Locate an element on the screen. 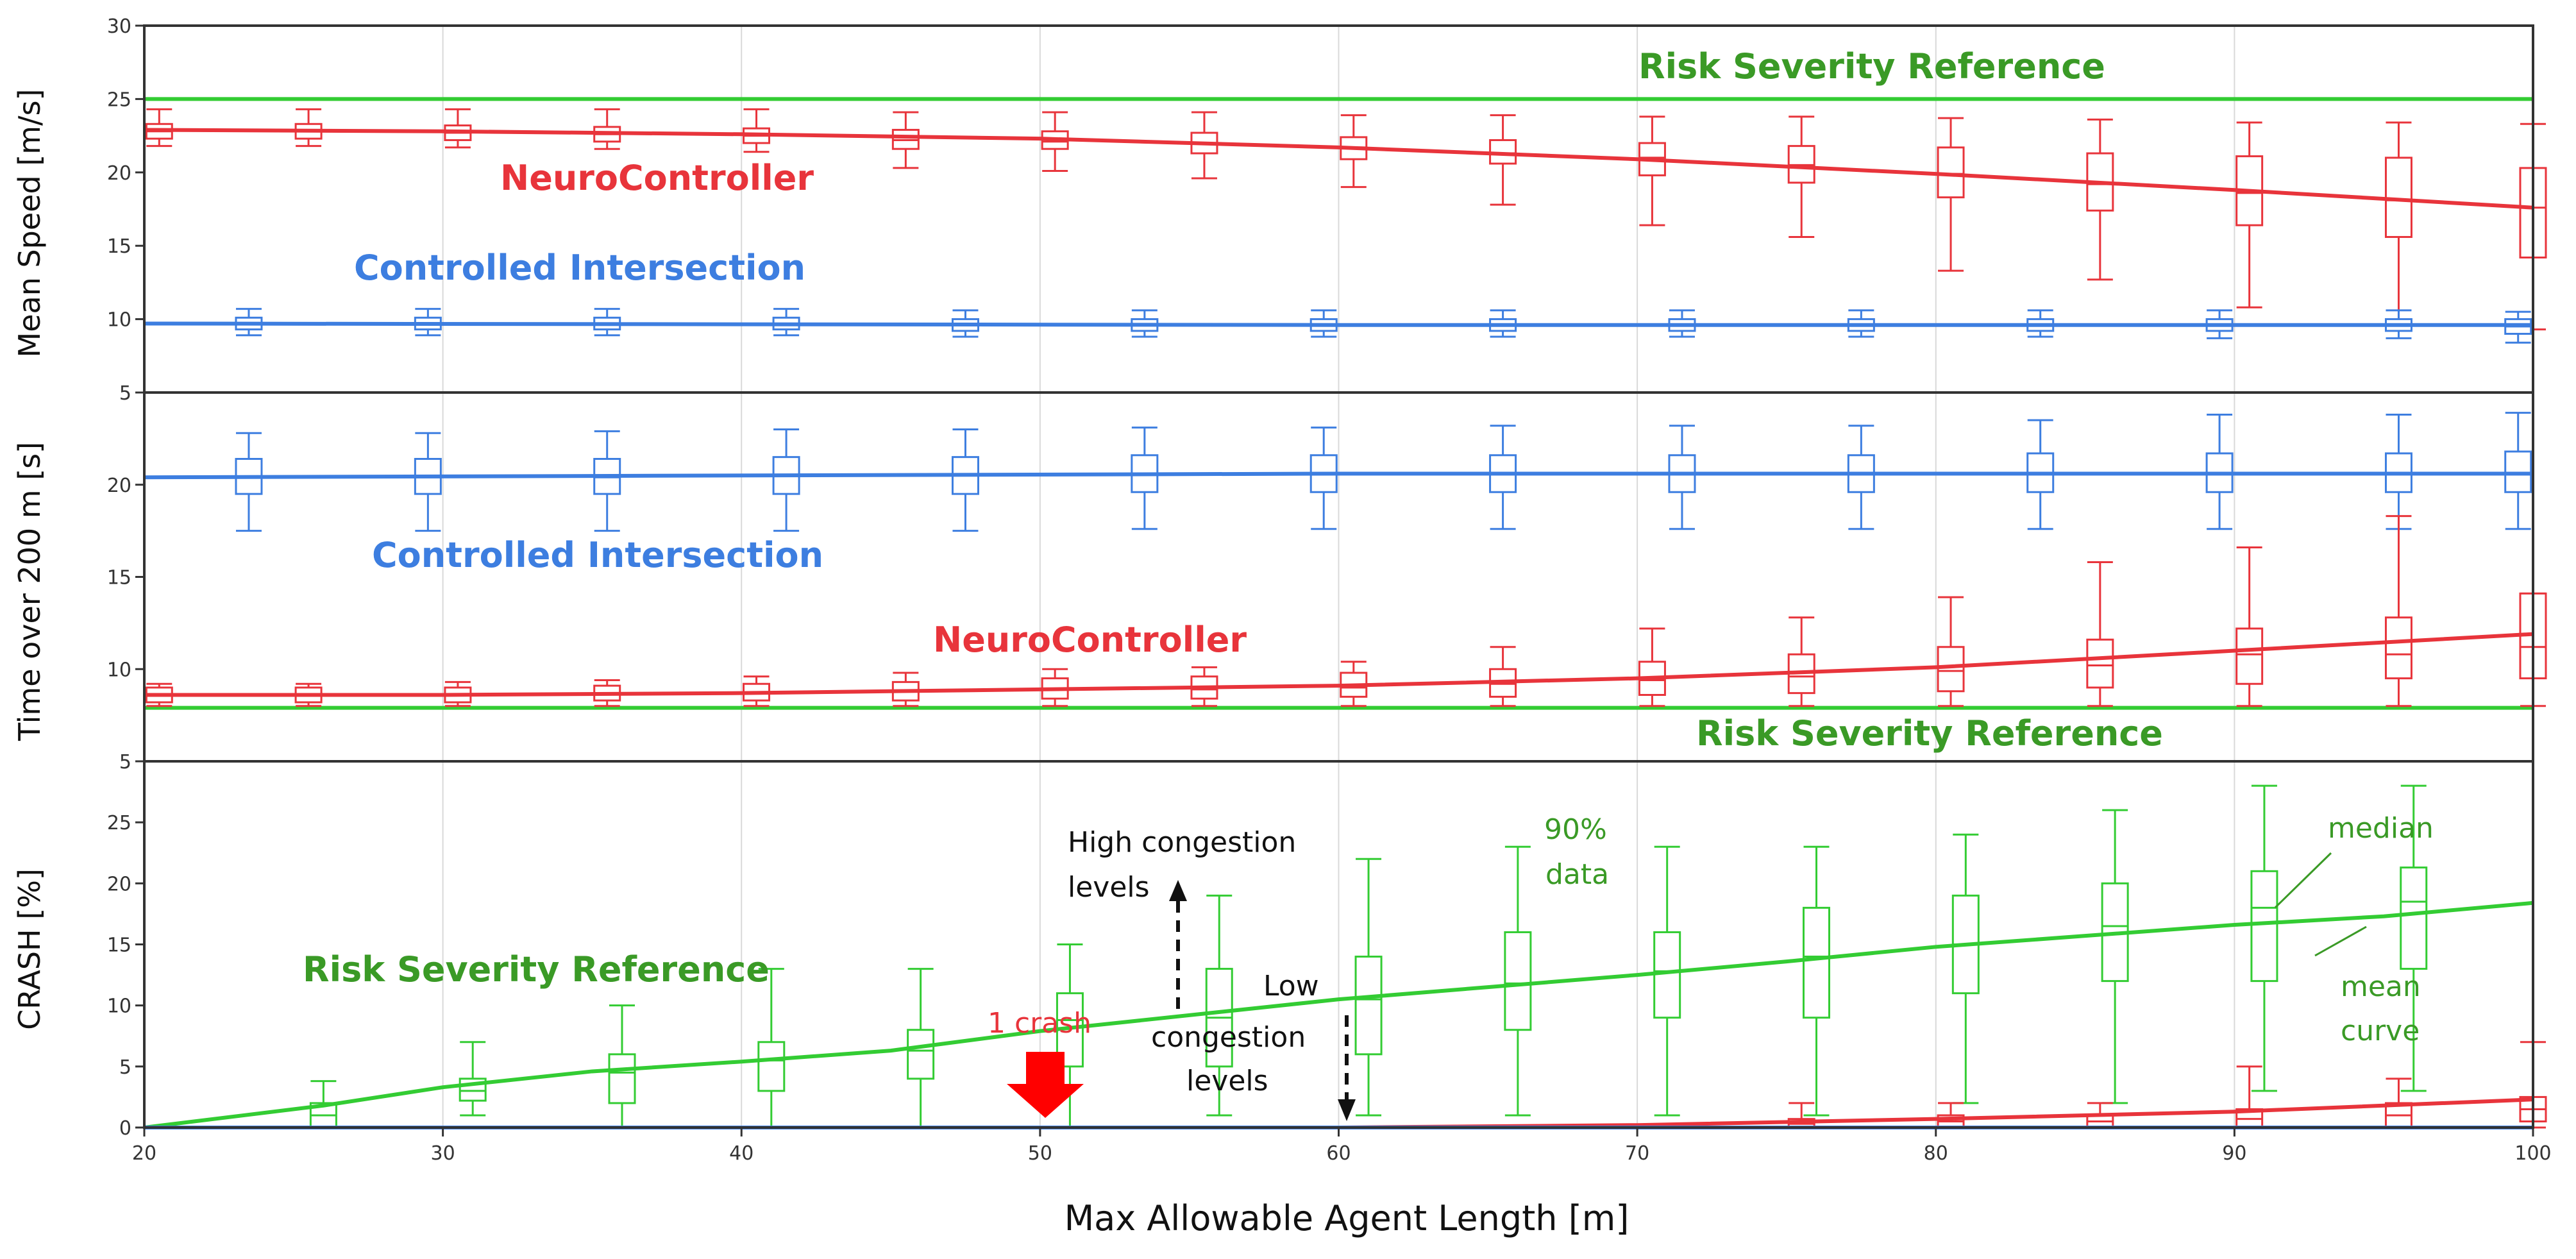 The width and height of the screenshot is (2576, 1259). annotation-ref-speed: Risk Severity Reference is located at coordinates (1871, 66).